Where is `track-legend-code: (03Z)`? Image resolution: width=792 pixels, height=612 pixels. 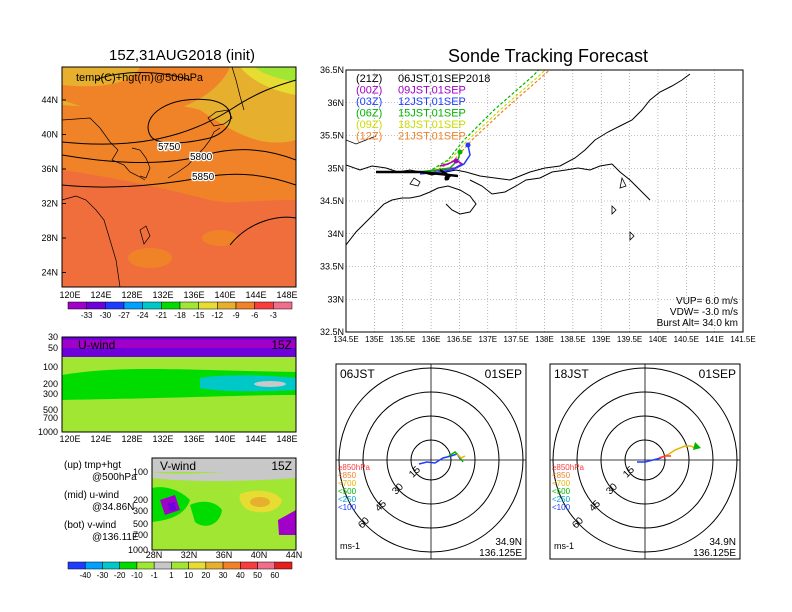
track-legend-code: (03Z) is located at coordinates (369, 102).